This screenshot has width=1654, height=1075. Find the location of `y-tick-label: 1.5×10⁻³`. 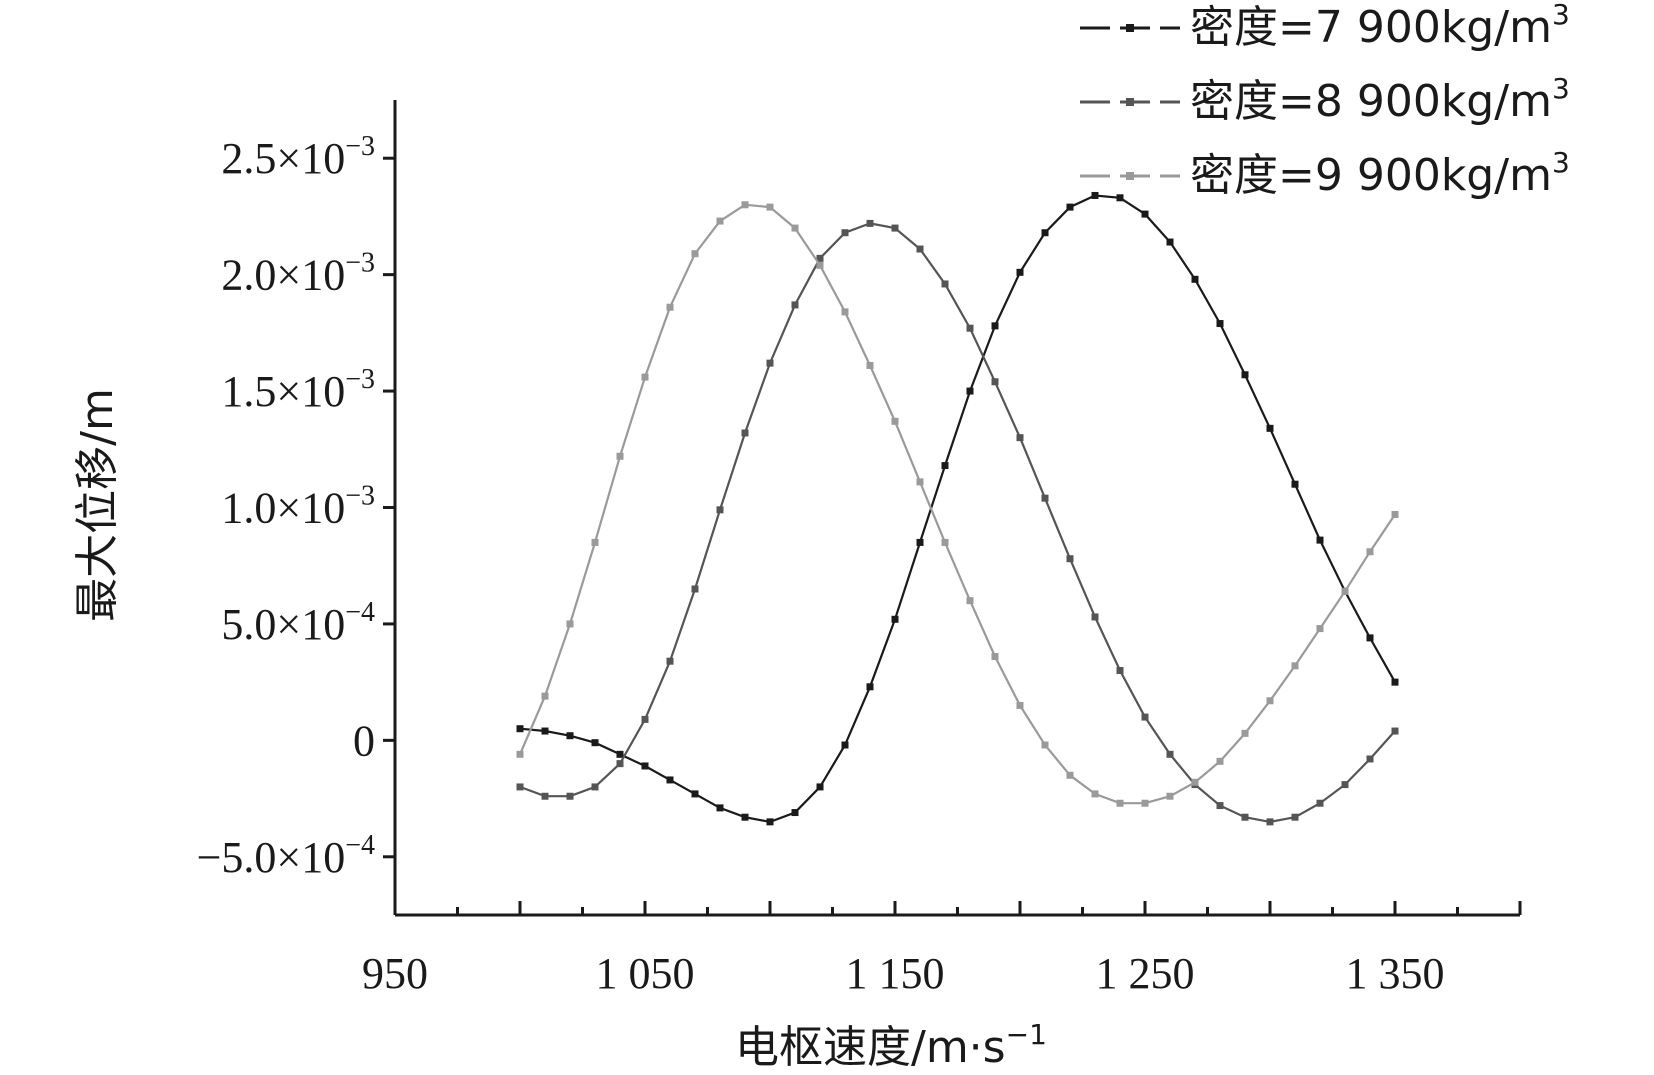

y-tick-label: 1.5×10⁻³ is located at coordinates (298, 390).